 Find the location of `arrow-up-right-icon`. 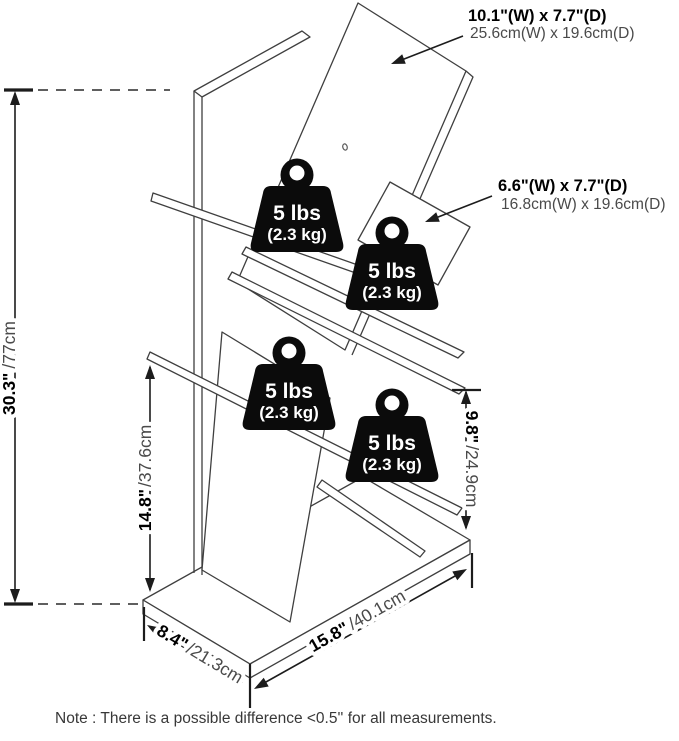

arrow-up-right-icon is located at coordinates (459, 575).